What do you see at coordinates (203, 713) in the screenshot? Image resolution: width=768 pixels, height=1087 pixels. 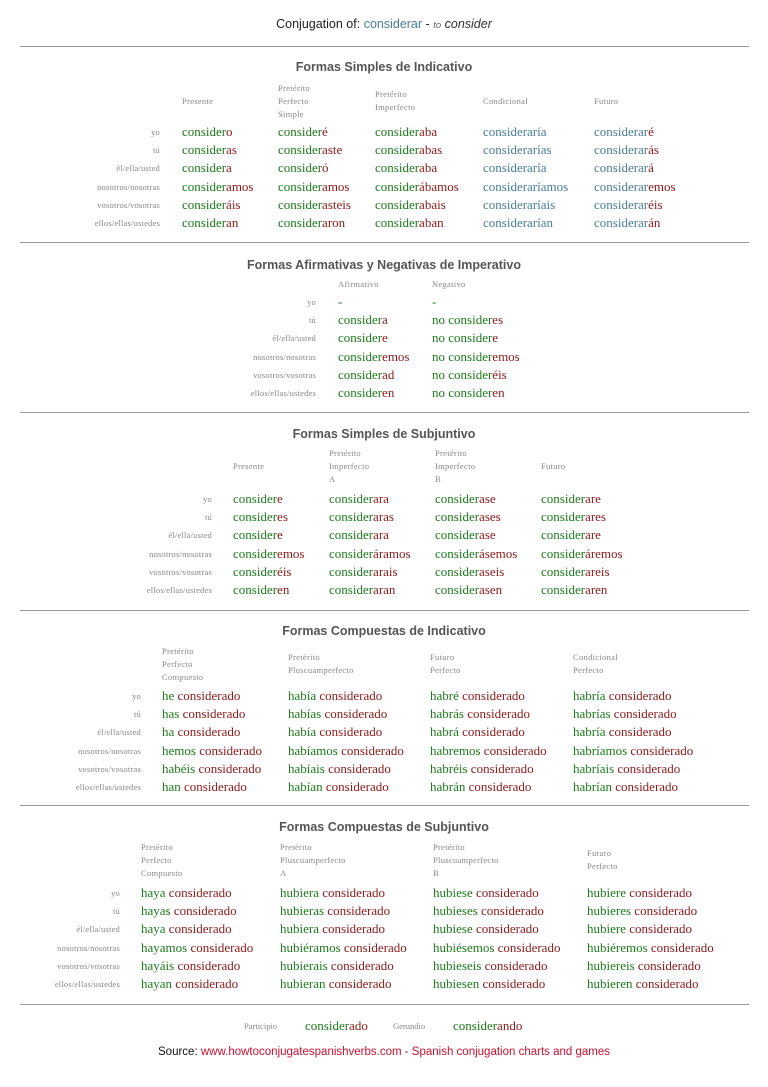 I see `conjugated-form: has considerado` at bounding box center [203, 713].